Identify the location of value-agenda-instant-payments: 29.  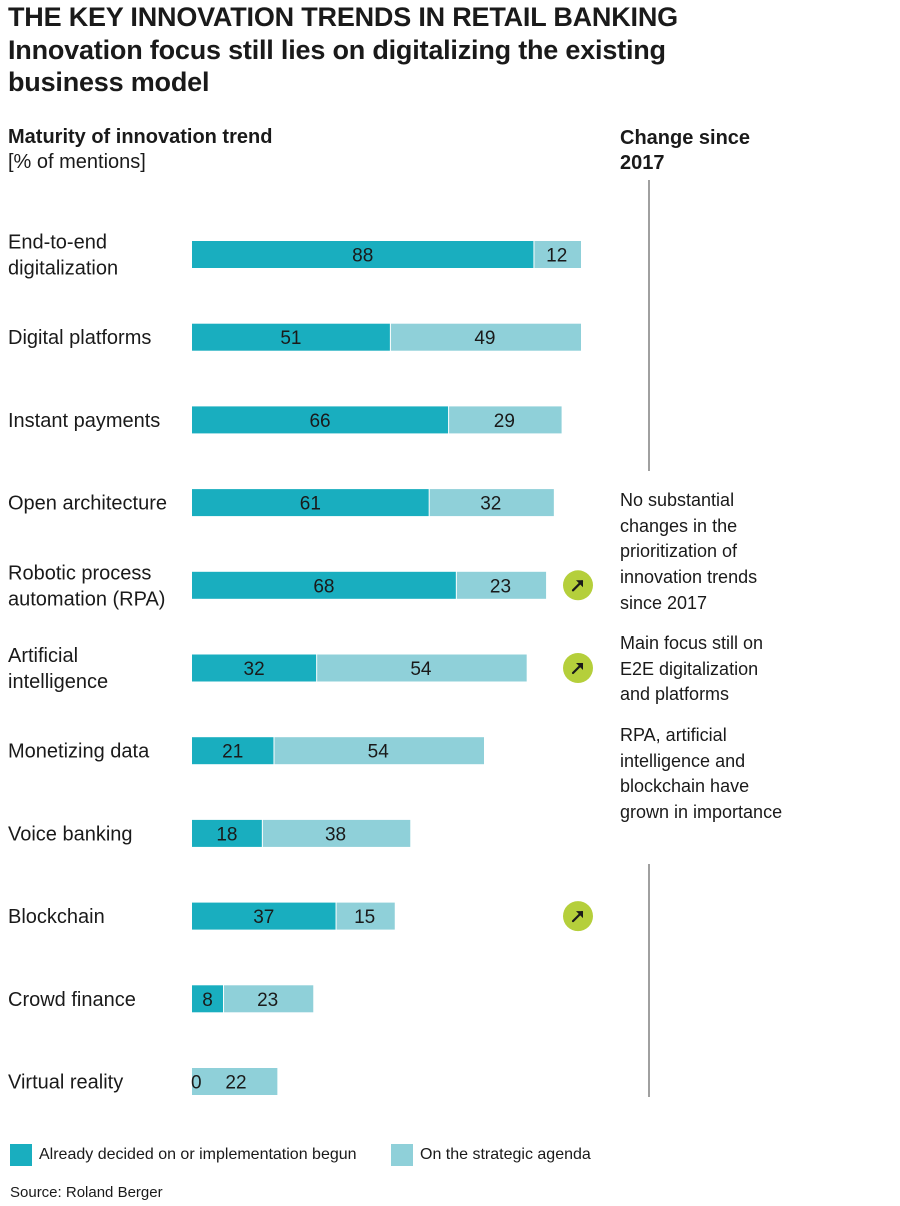
(504, 421).